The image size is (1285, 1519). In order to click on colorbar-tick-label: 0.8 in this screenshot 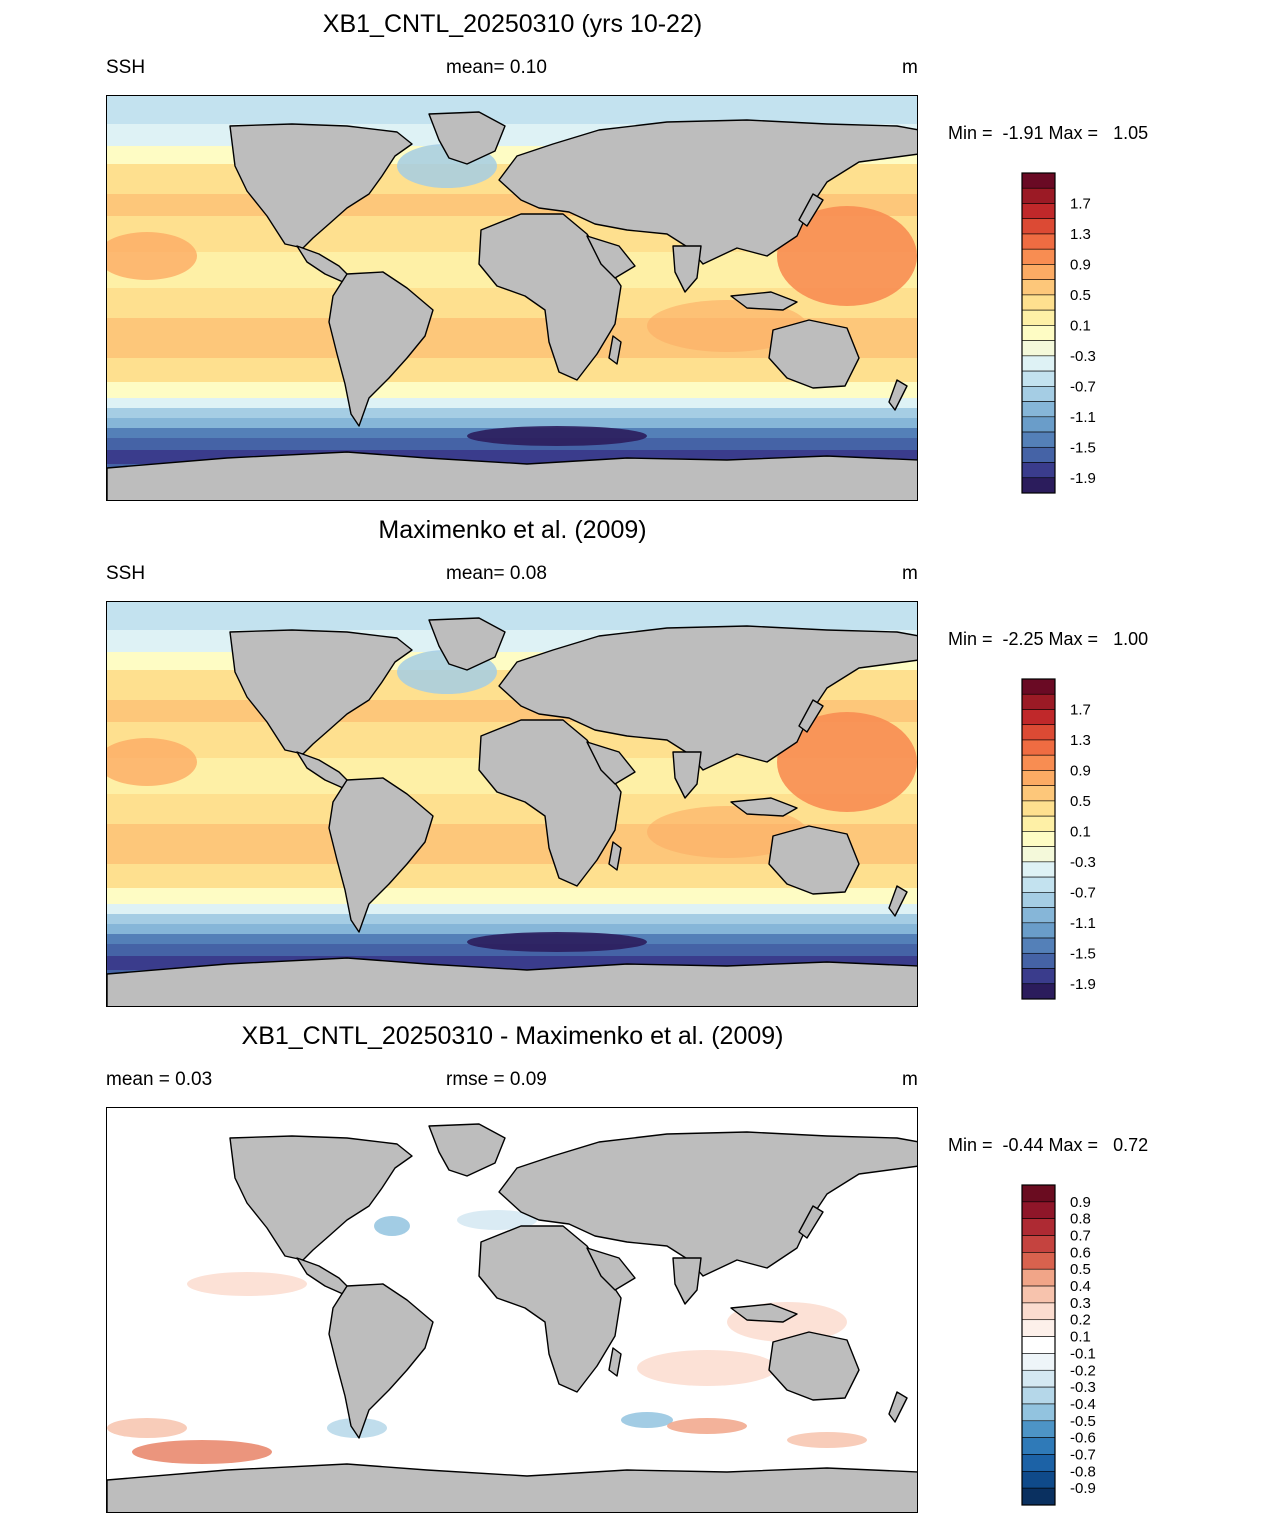, I will do `click(1080, 1219)`.